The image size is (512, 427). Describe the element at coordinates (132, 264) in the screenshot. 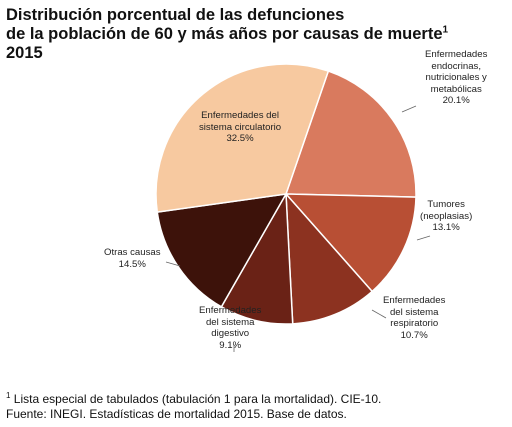

I see `slice-value-label: 14.5%` at that location.